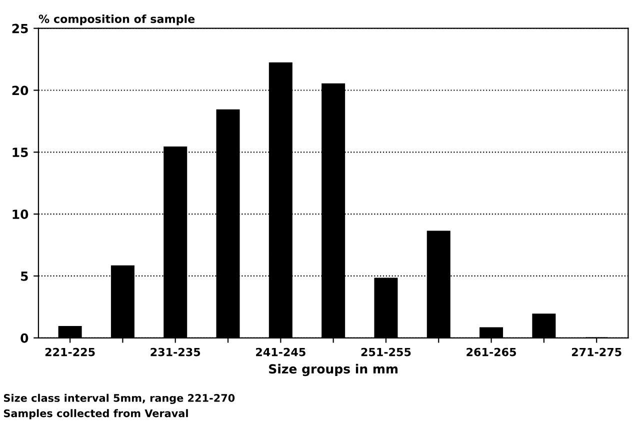 The image size is (641, 436). What do you see at coordinates (116, 20) in the screenshot?
I see `y-axis-title: % composition of sample` at bounding box center [116, 20].